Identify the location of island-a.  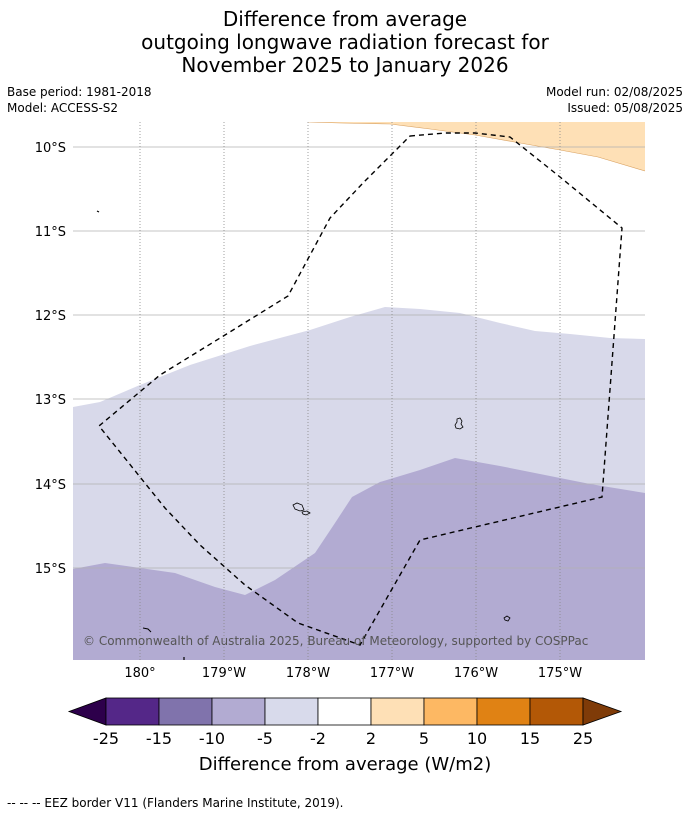
(459, 423).